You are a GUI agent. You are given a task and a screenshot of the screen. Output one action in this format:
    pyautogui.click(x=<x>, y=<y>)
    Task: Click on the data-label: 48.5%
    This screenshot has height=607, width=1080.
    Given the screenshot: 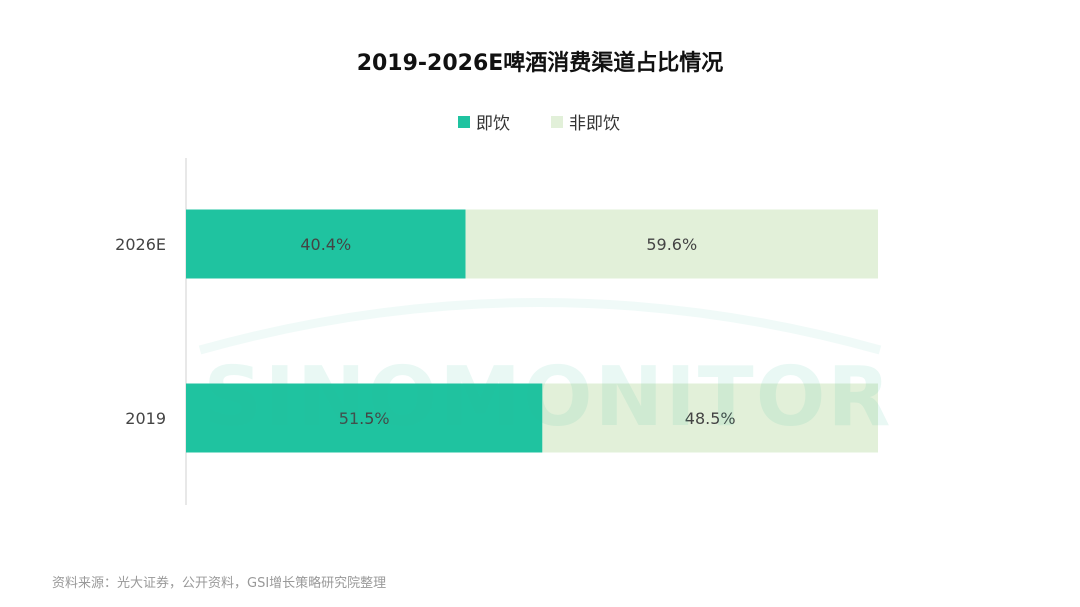 What is the action you would take?
    pyautogui.click(x=710, y=418)
    